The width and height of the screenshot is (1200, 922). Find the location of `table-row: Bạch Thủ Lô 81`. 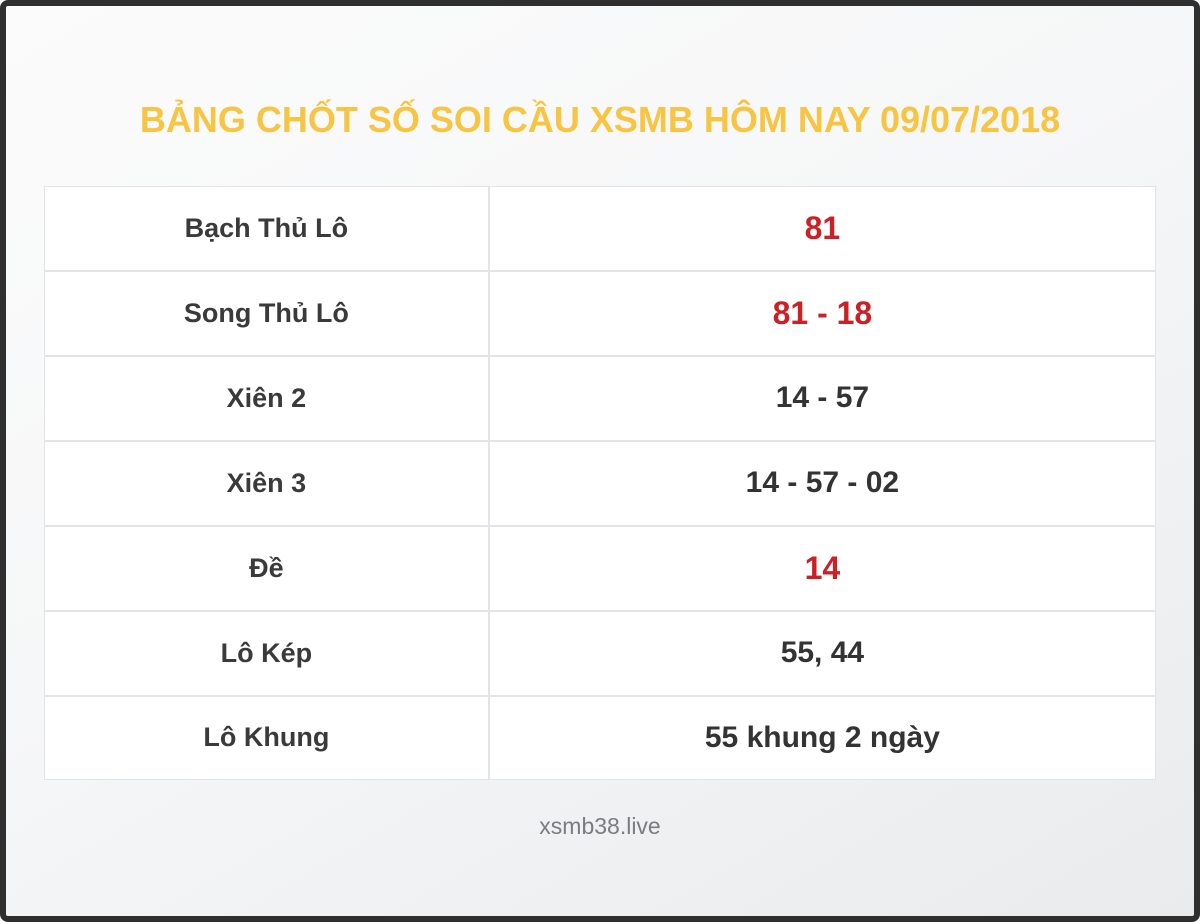

table-row: Bạch Thủ Lô 81 is located at coordinates (600, 229).